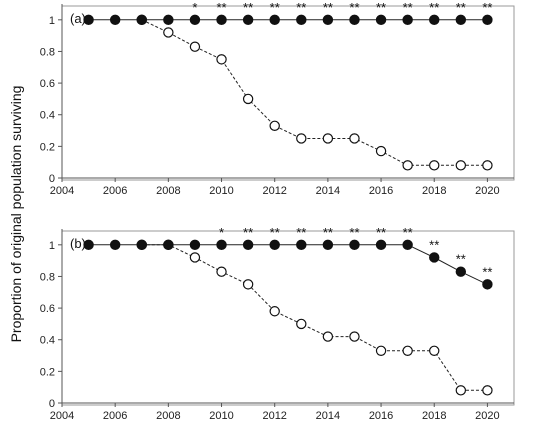  Describe the element at coordinates (115, 416) in the screenshot. I see `x-tick-label: 2006` at that location.